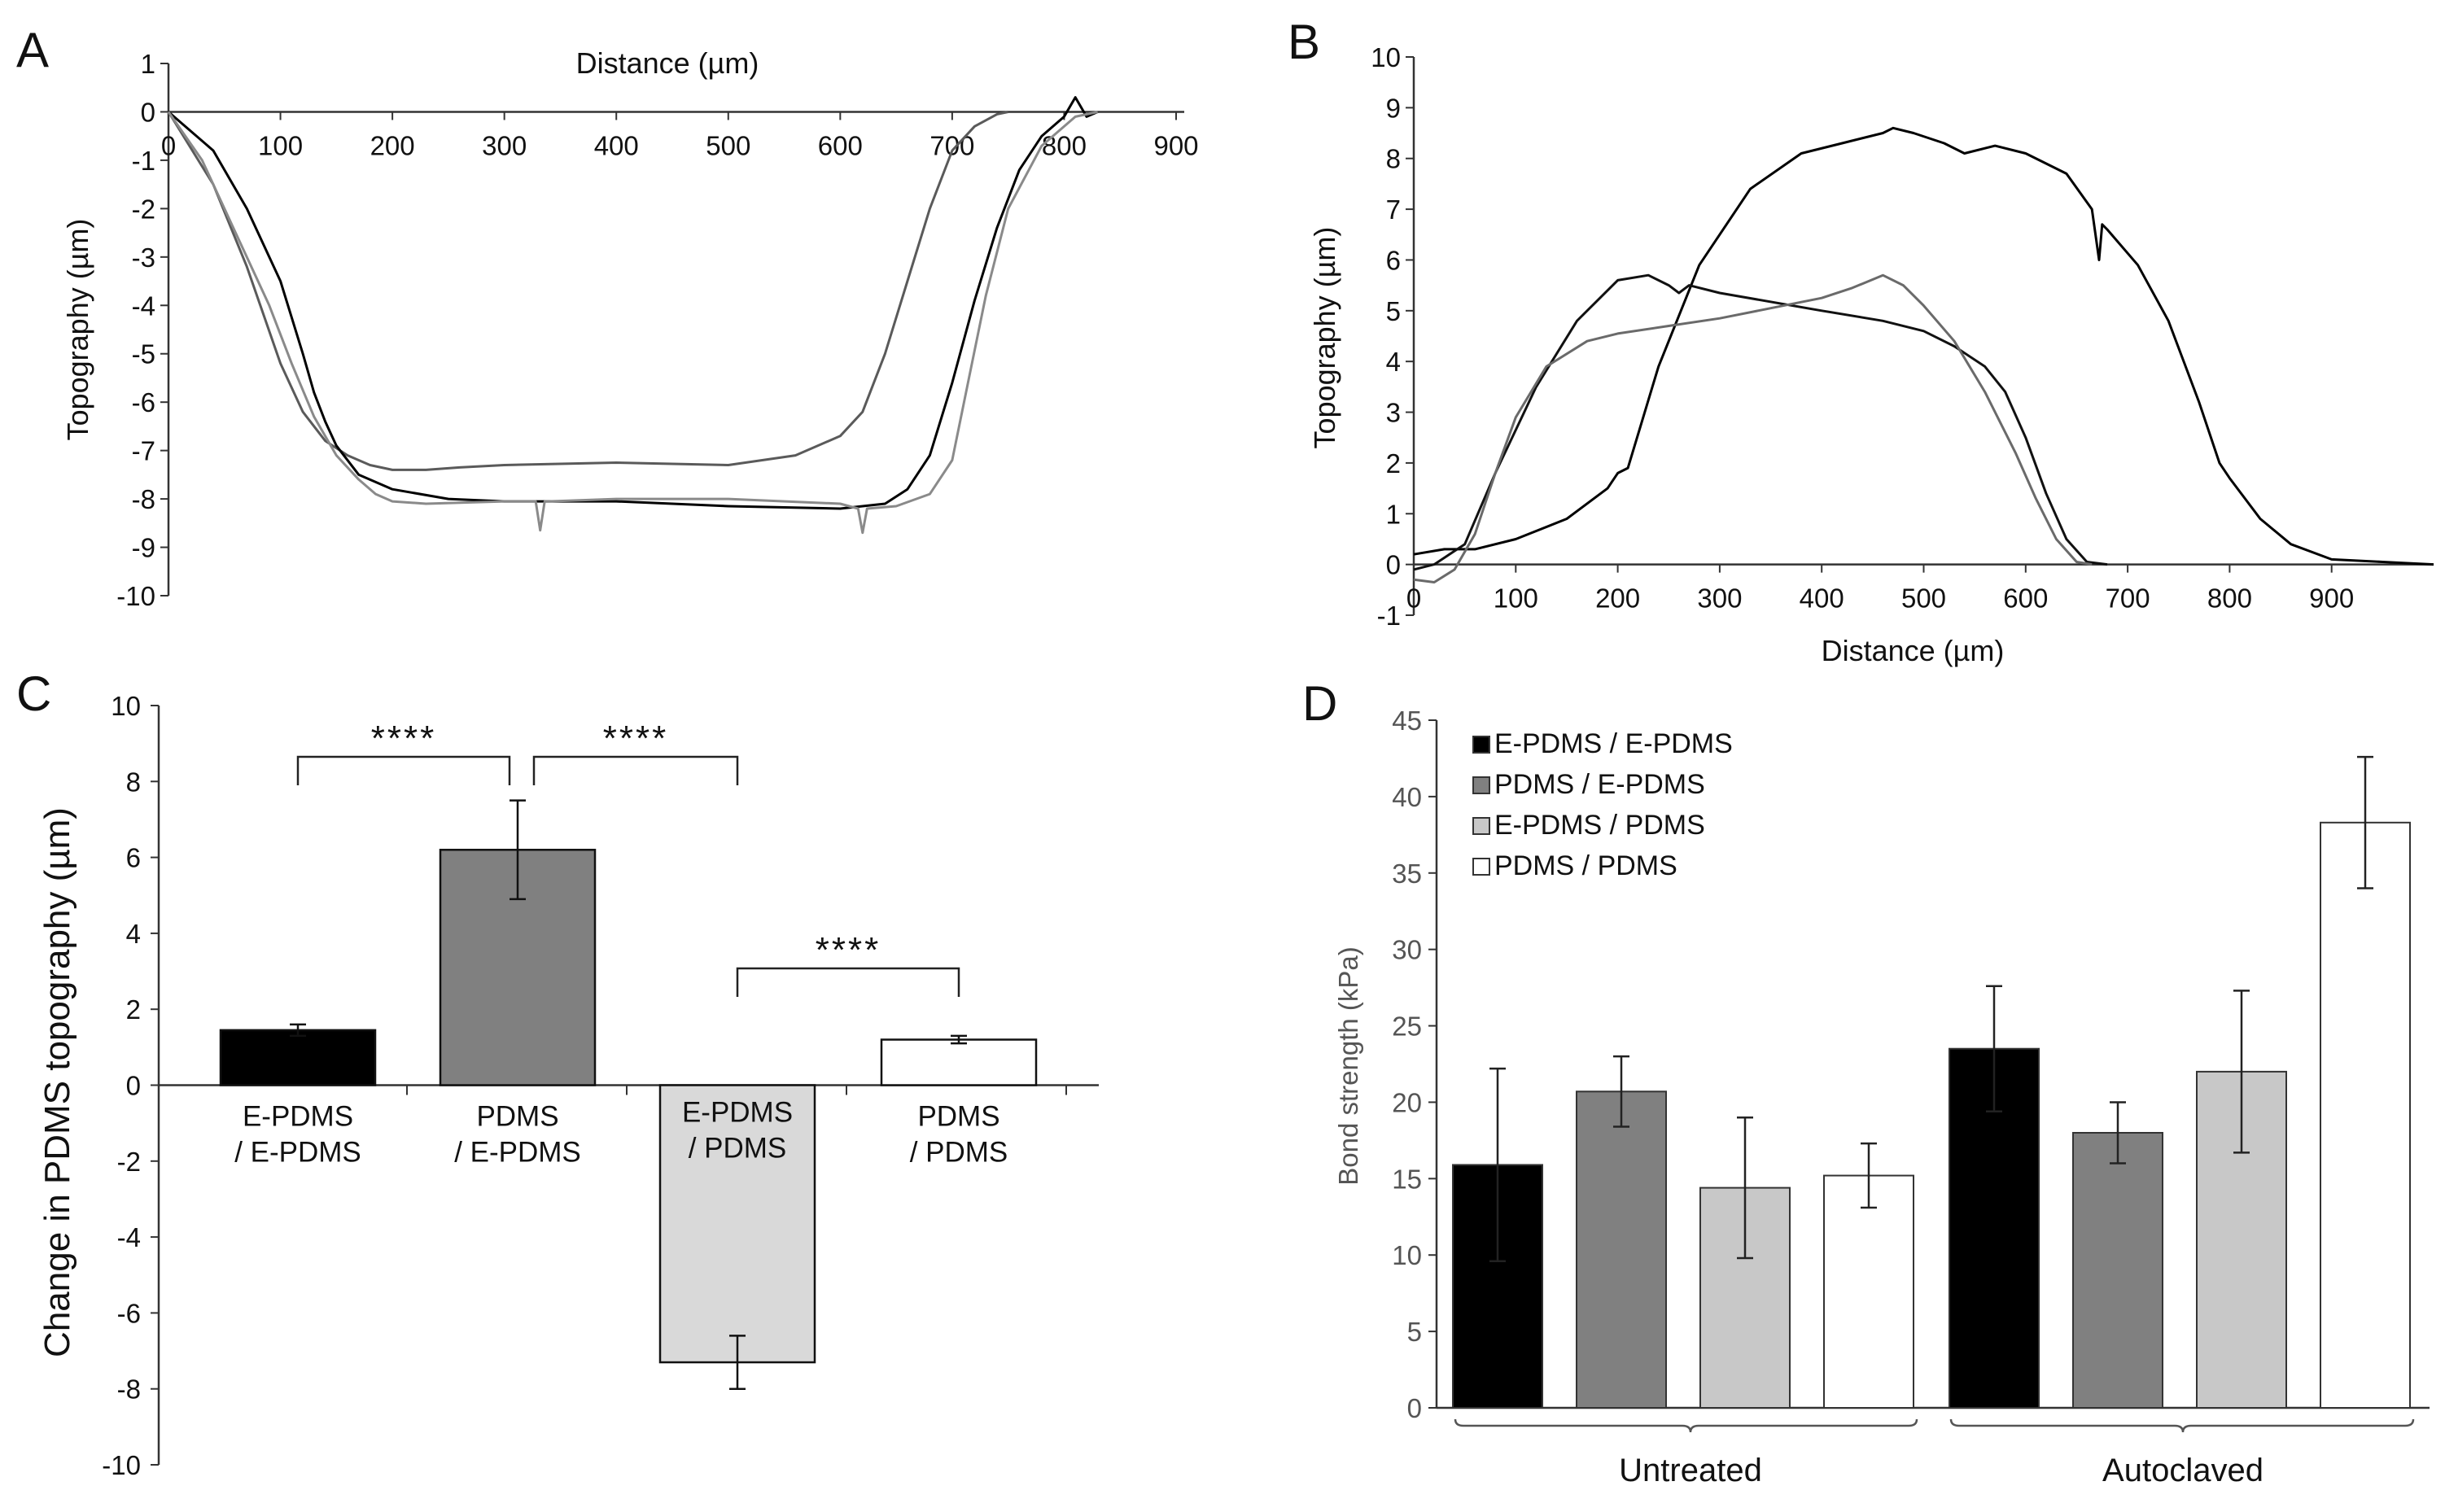 The height and width of the screenshot is (1512, 2445). What do you see at coordinates (958, 1117) in the screenshot?
I see `category-label: PDMS` at bounding box center [958, 1117].